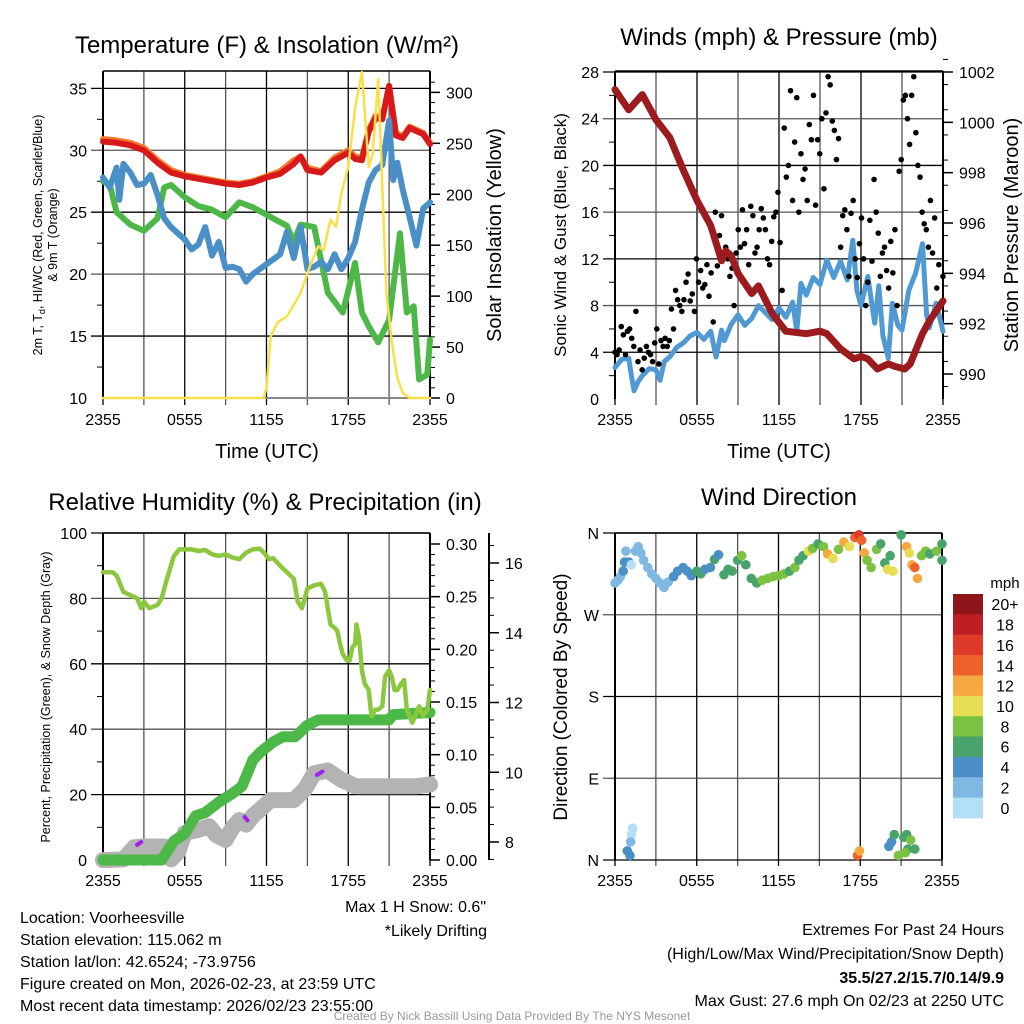  I want to click on x-tick-label: 0555, so click(185, 881).